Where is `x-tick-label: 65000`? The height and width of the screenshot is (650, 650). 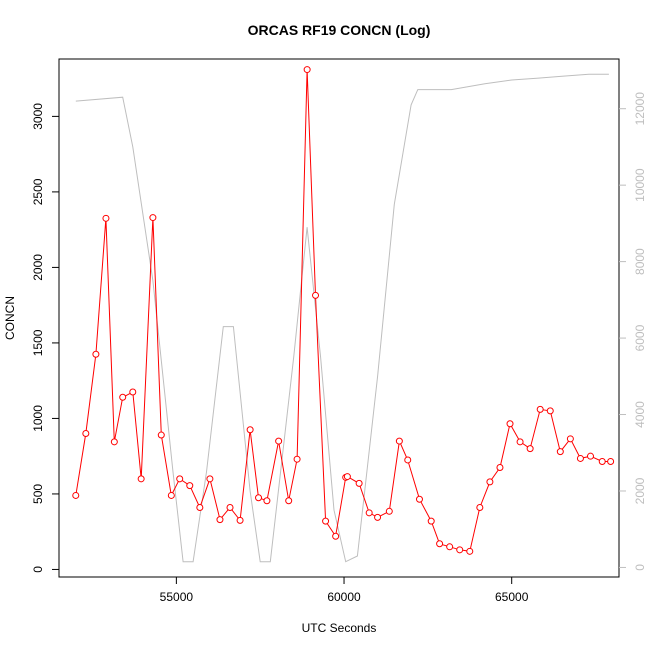 x-tick-label: 65000 is located at coordinates (512, 597).